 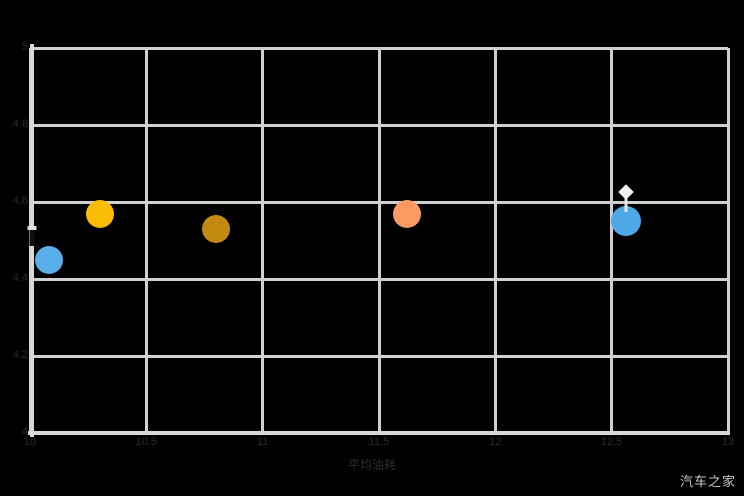 What do you see at coordinates (379, 442) in the screenshot?
I see `x-axis-tick-label: 11.5` at bounding box center [379, 442].